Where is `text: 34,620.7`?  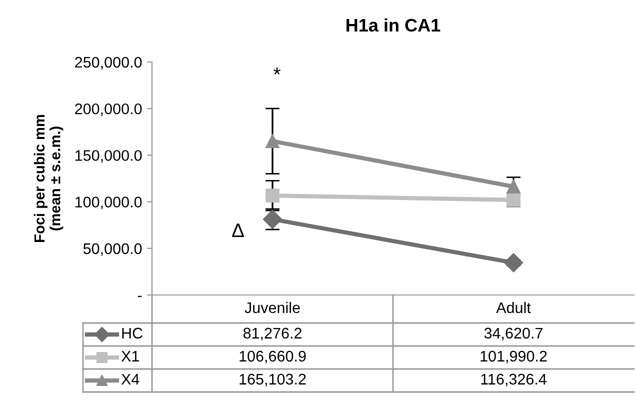
text: 34,620.7 is located at coordinates (513, 334).